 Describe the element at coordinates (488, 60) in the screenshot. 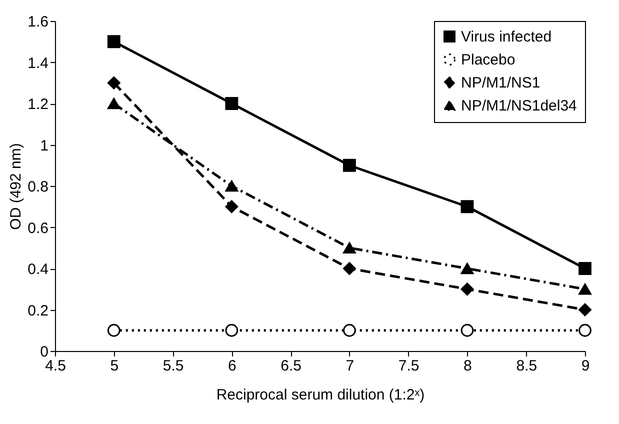

I see `legend-label: Placebo` at that location.